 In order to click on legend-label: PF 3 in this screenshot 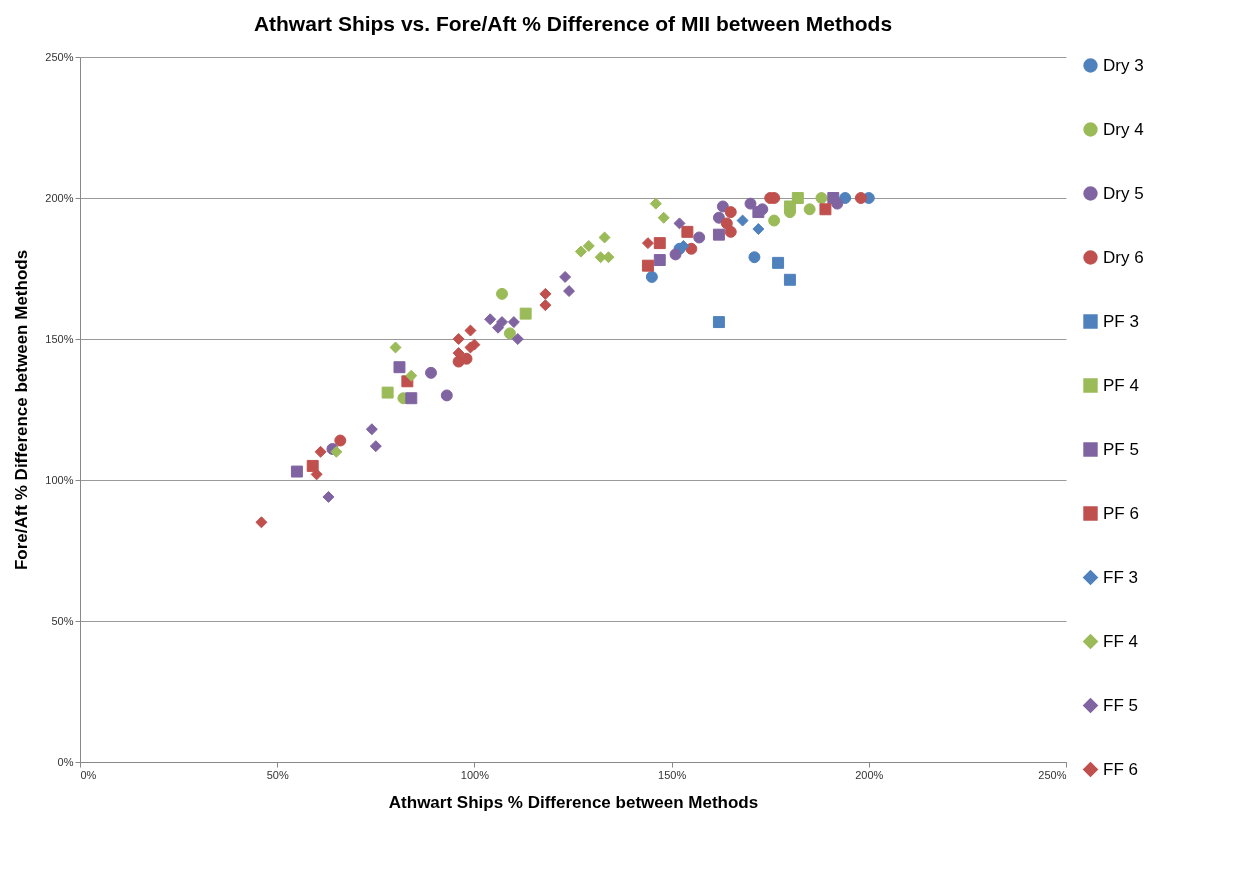, I will do `click(1121, 321)`.